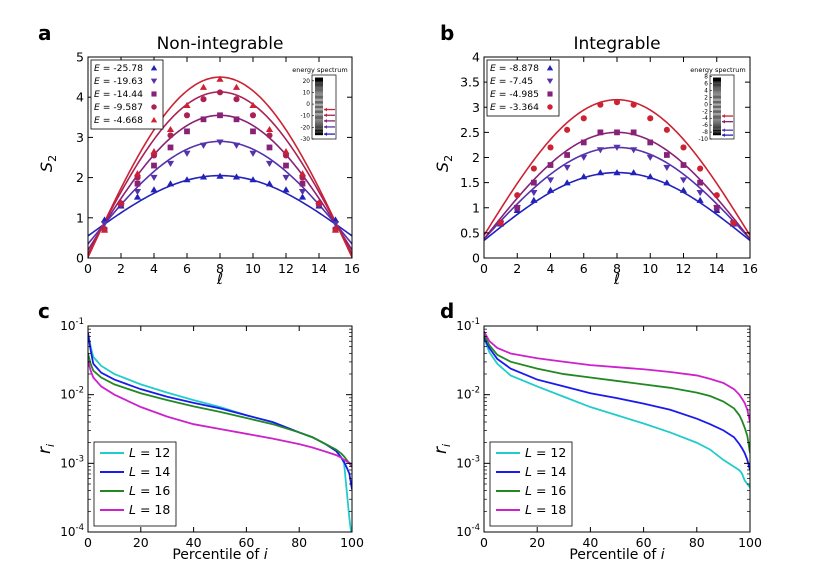 This screenshot has width=830, height=587. Describe the element at coordinates (717, 268) in the screenshot. I see `x-tick-label: 14` at that location.